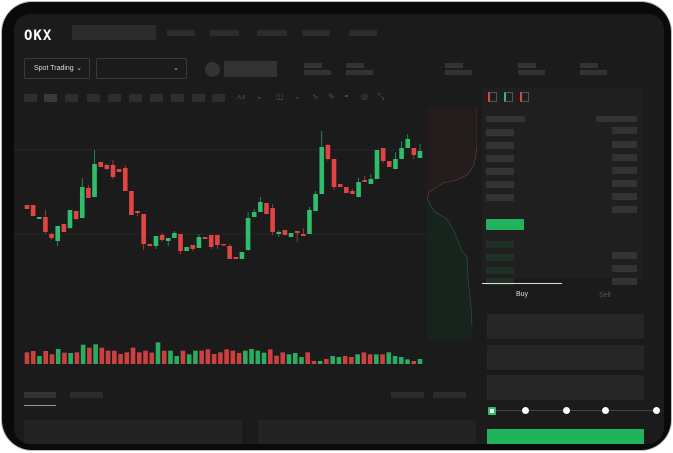 Image resolution: width=673 pixels, height=453 pixels. What do you see at coordinates (331, 96) in the screenshot?
I see `pencil-icon: ✎` at bounding box center [331, 96].